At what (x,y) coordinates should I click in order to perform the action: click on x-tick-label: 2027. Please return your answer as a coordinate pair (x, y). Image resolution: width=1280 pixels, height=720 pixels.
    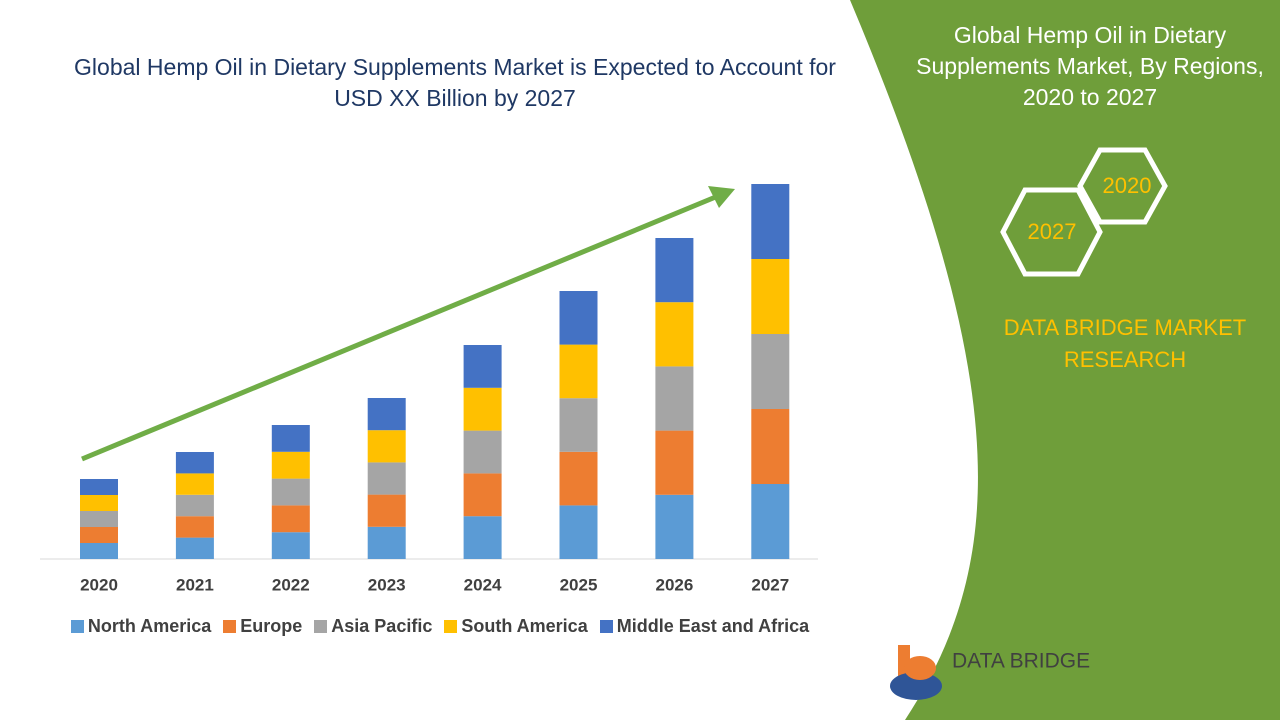
    Looking at the image, I should click on (770, 584).